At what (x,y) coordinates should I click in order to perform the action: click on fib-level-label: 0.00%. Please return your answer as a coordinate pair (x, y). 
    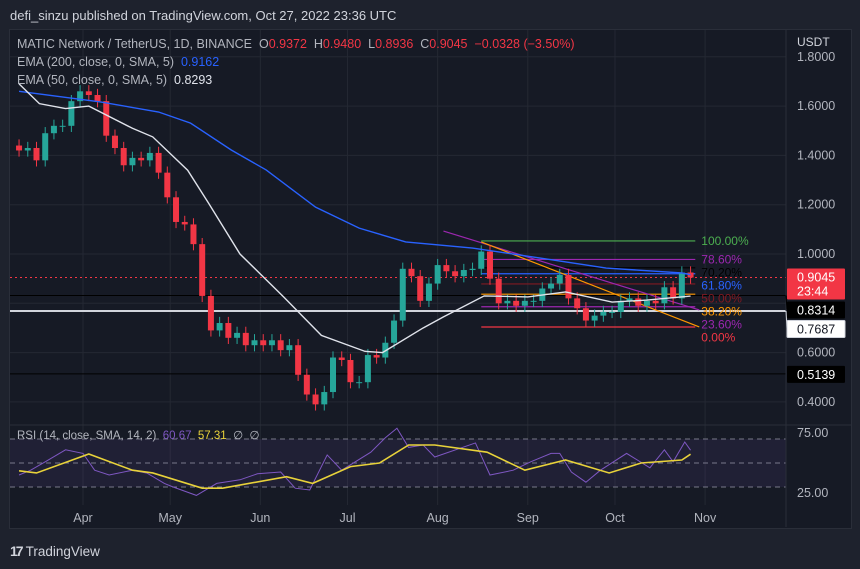
    Looking at the image, I should click on (718, 337).